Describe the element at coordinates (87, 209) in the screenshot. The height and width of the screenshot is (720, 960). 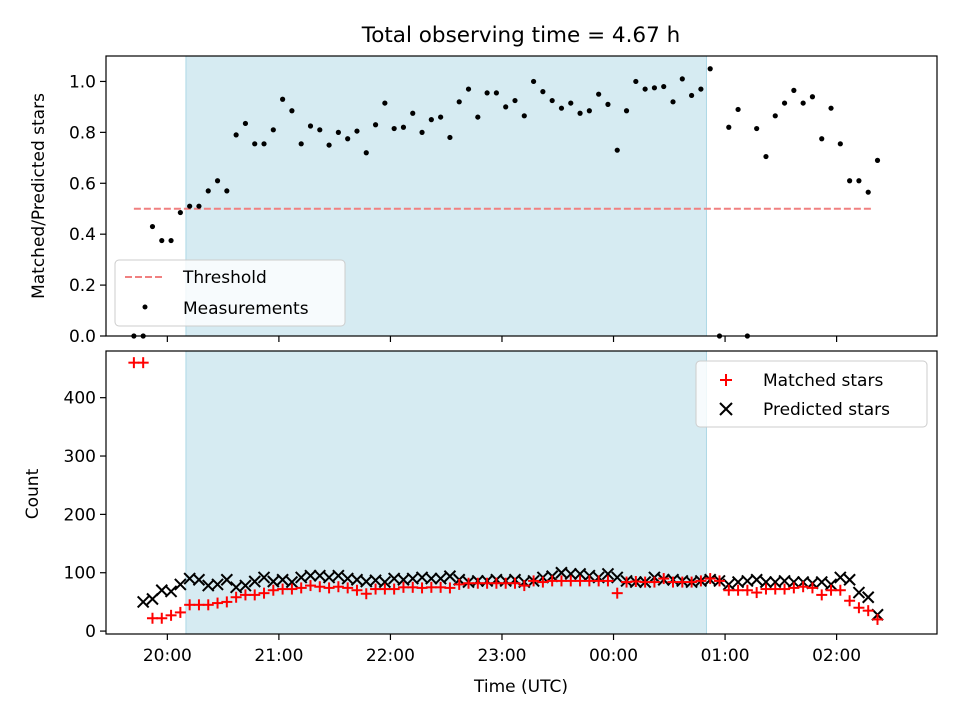
I see `top-y-axis: 0.0 0.2 0.4 0.6 0.8 1.0` at that location.